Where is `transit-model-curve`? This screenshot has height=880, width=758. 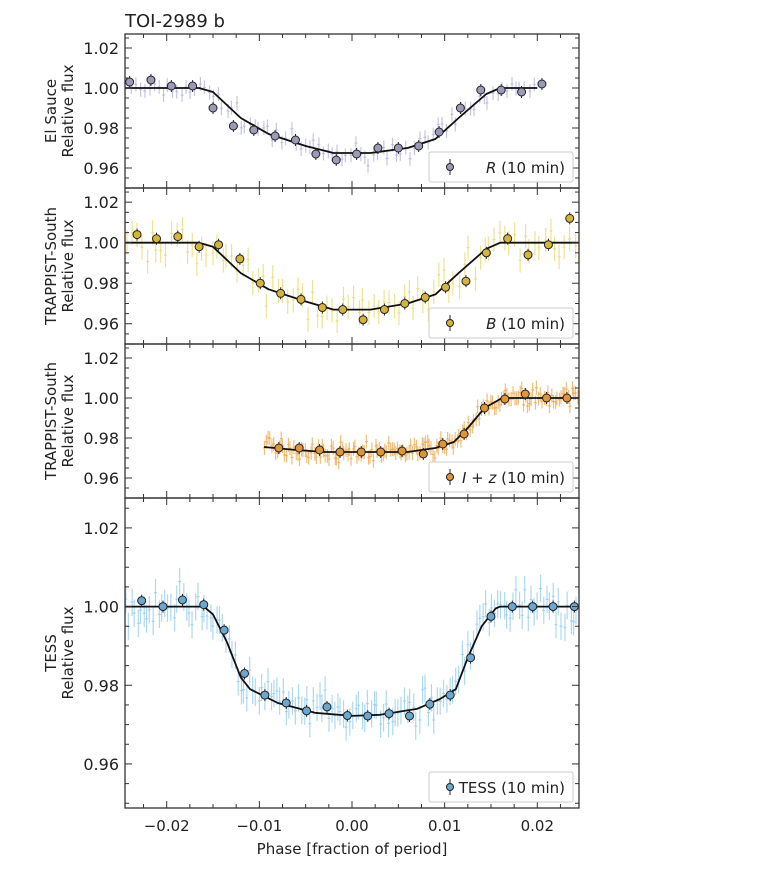 transit-model-curve is located at coordinates (352, 276).